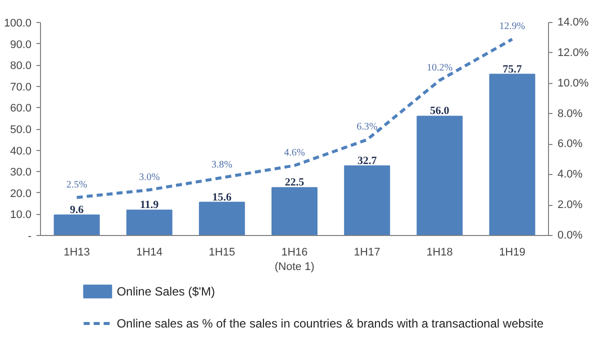 Image resolution: width=591 pixels, height=339 pixels. I want to click on y-tick-label: 100.0, so click(18, 24).